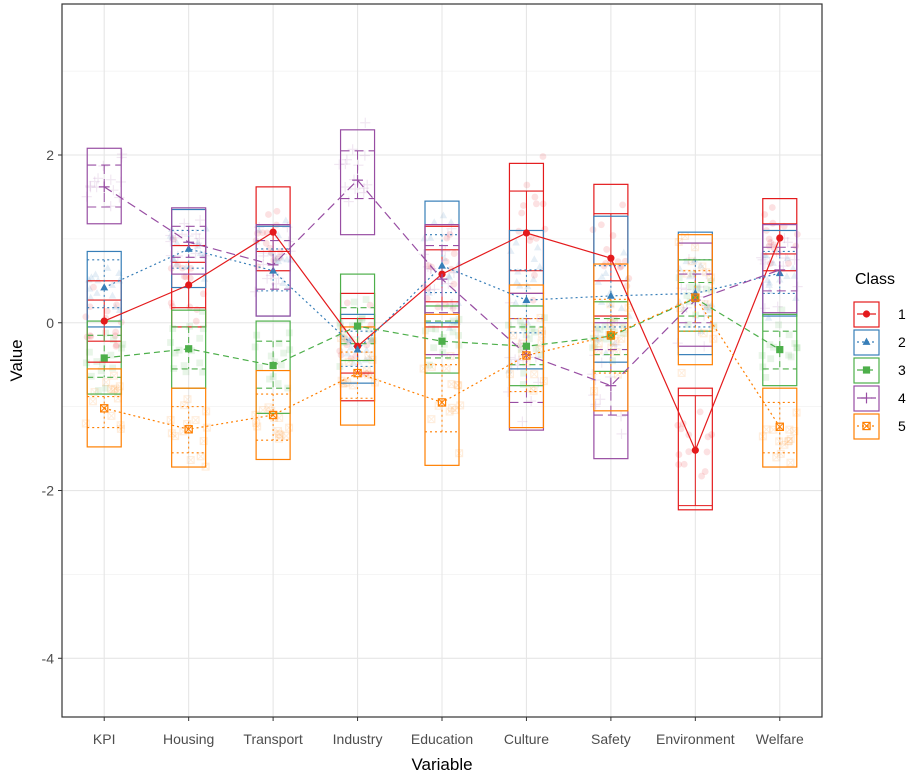 The width and height of the screenshot is (911, 782). What do you see at coordinates (866, 398) in the screenshot?
I see `legend-key-marker` at bounding box center [866, 398].